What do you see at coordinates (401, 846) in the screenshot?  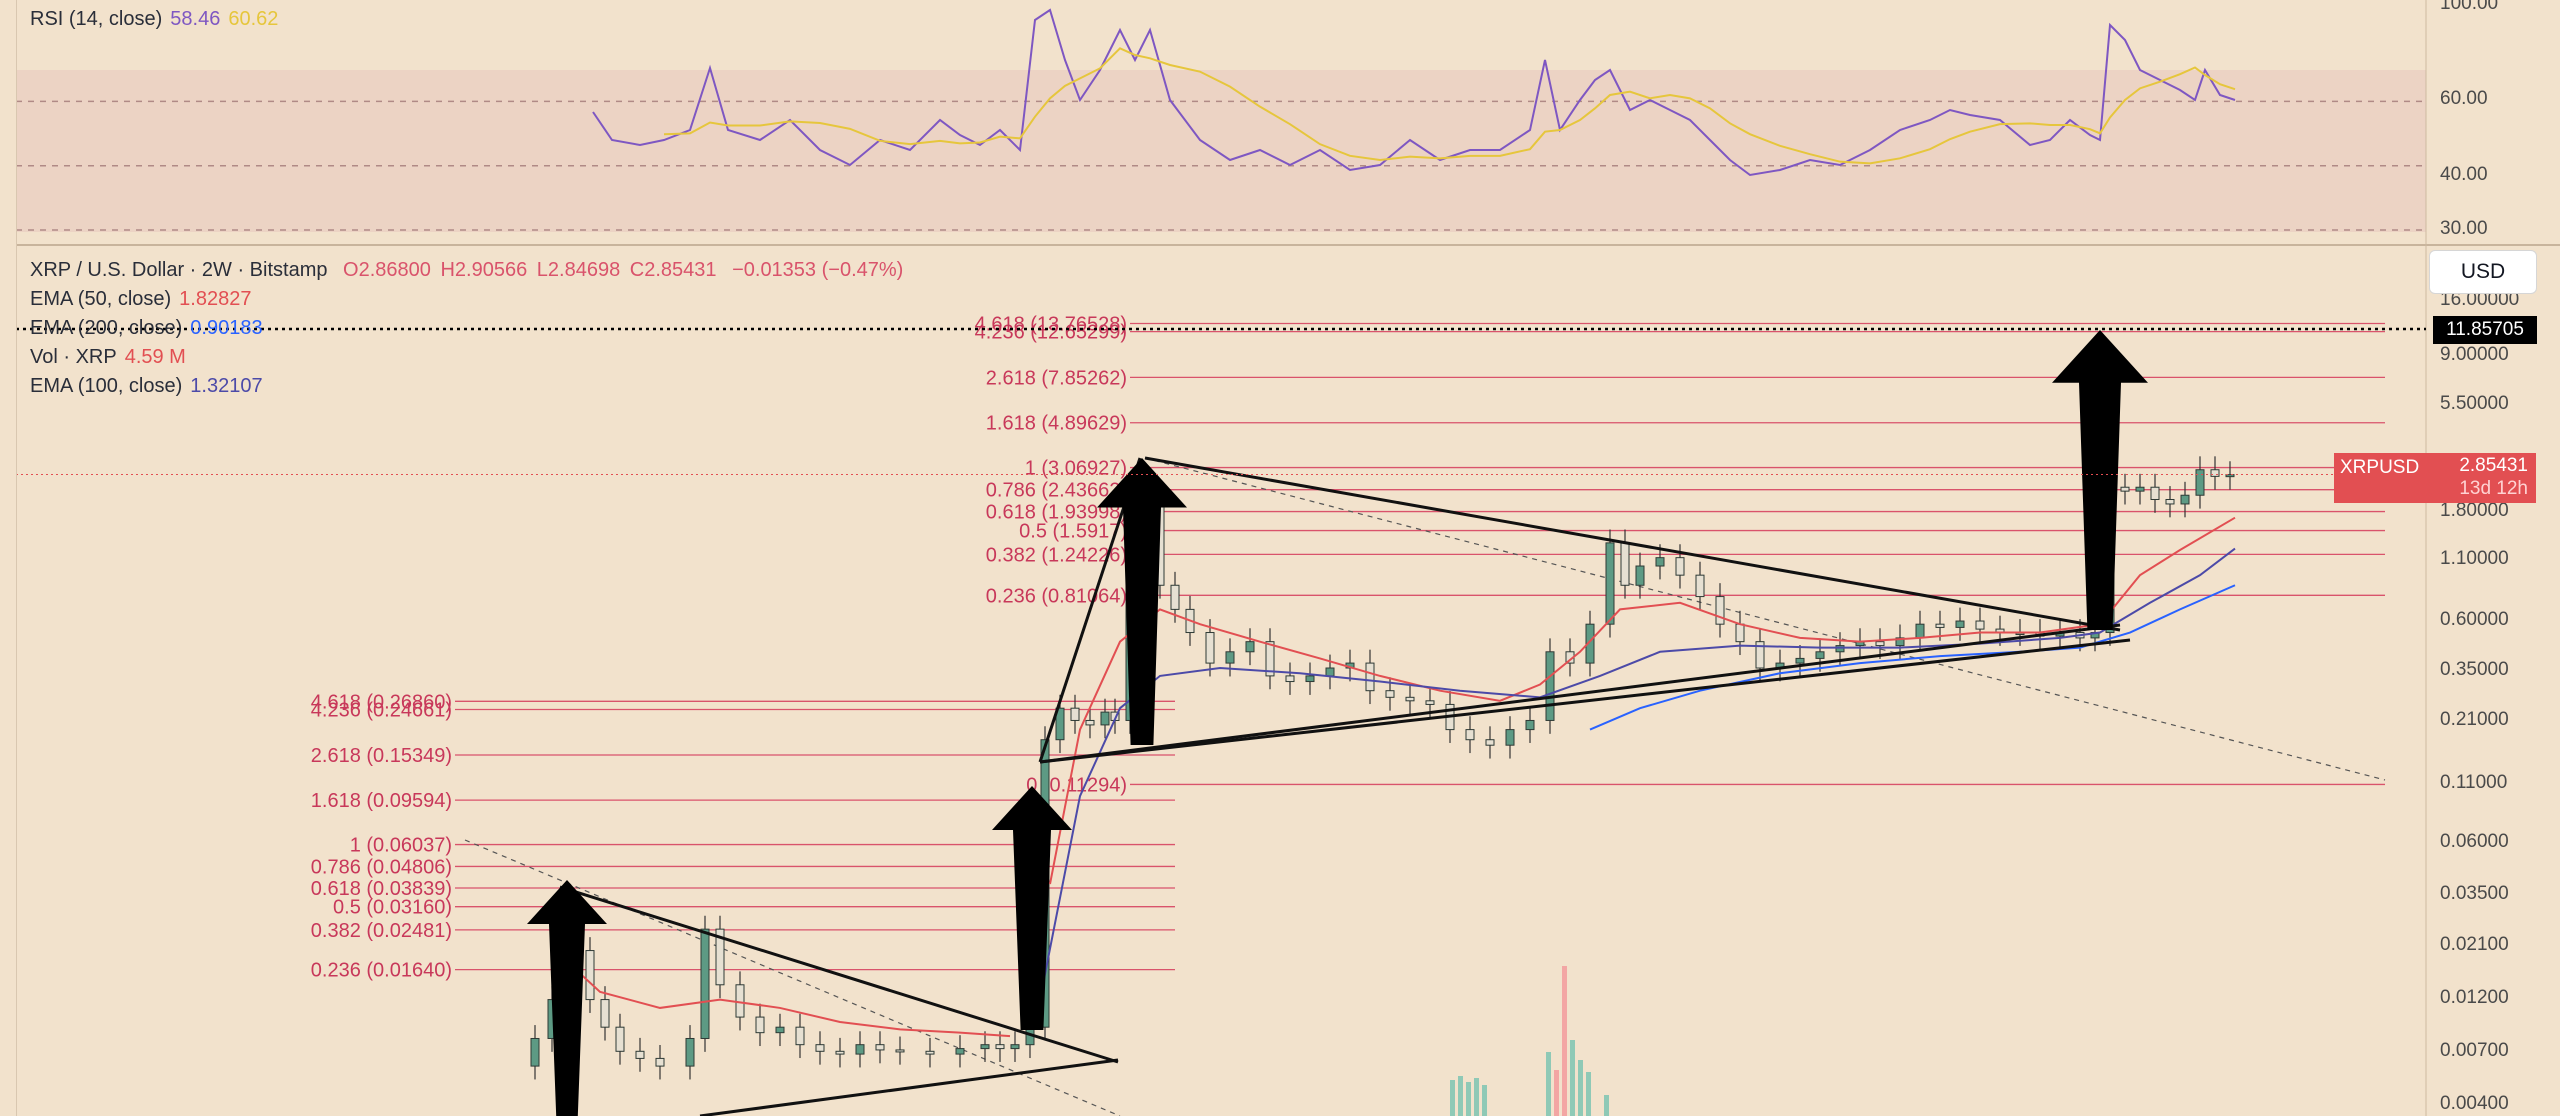 I see `fib-level-label: 1 (0.06037)` at bounding box center [401, 846].